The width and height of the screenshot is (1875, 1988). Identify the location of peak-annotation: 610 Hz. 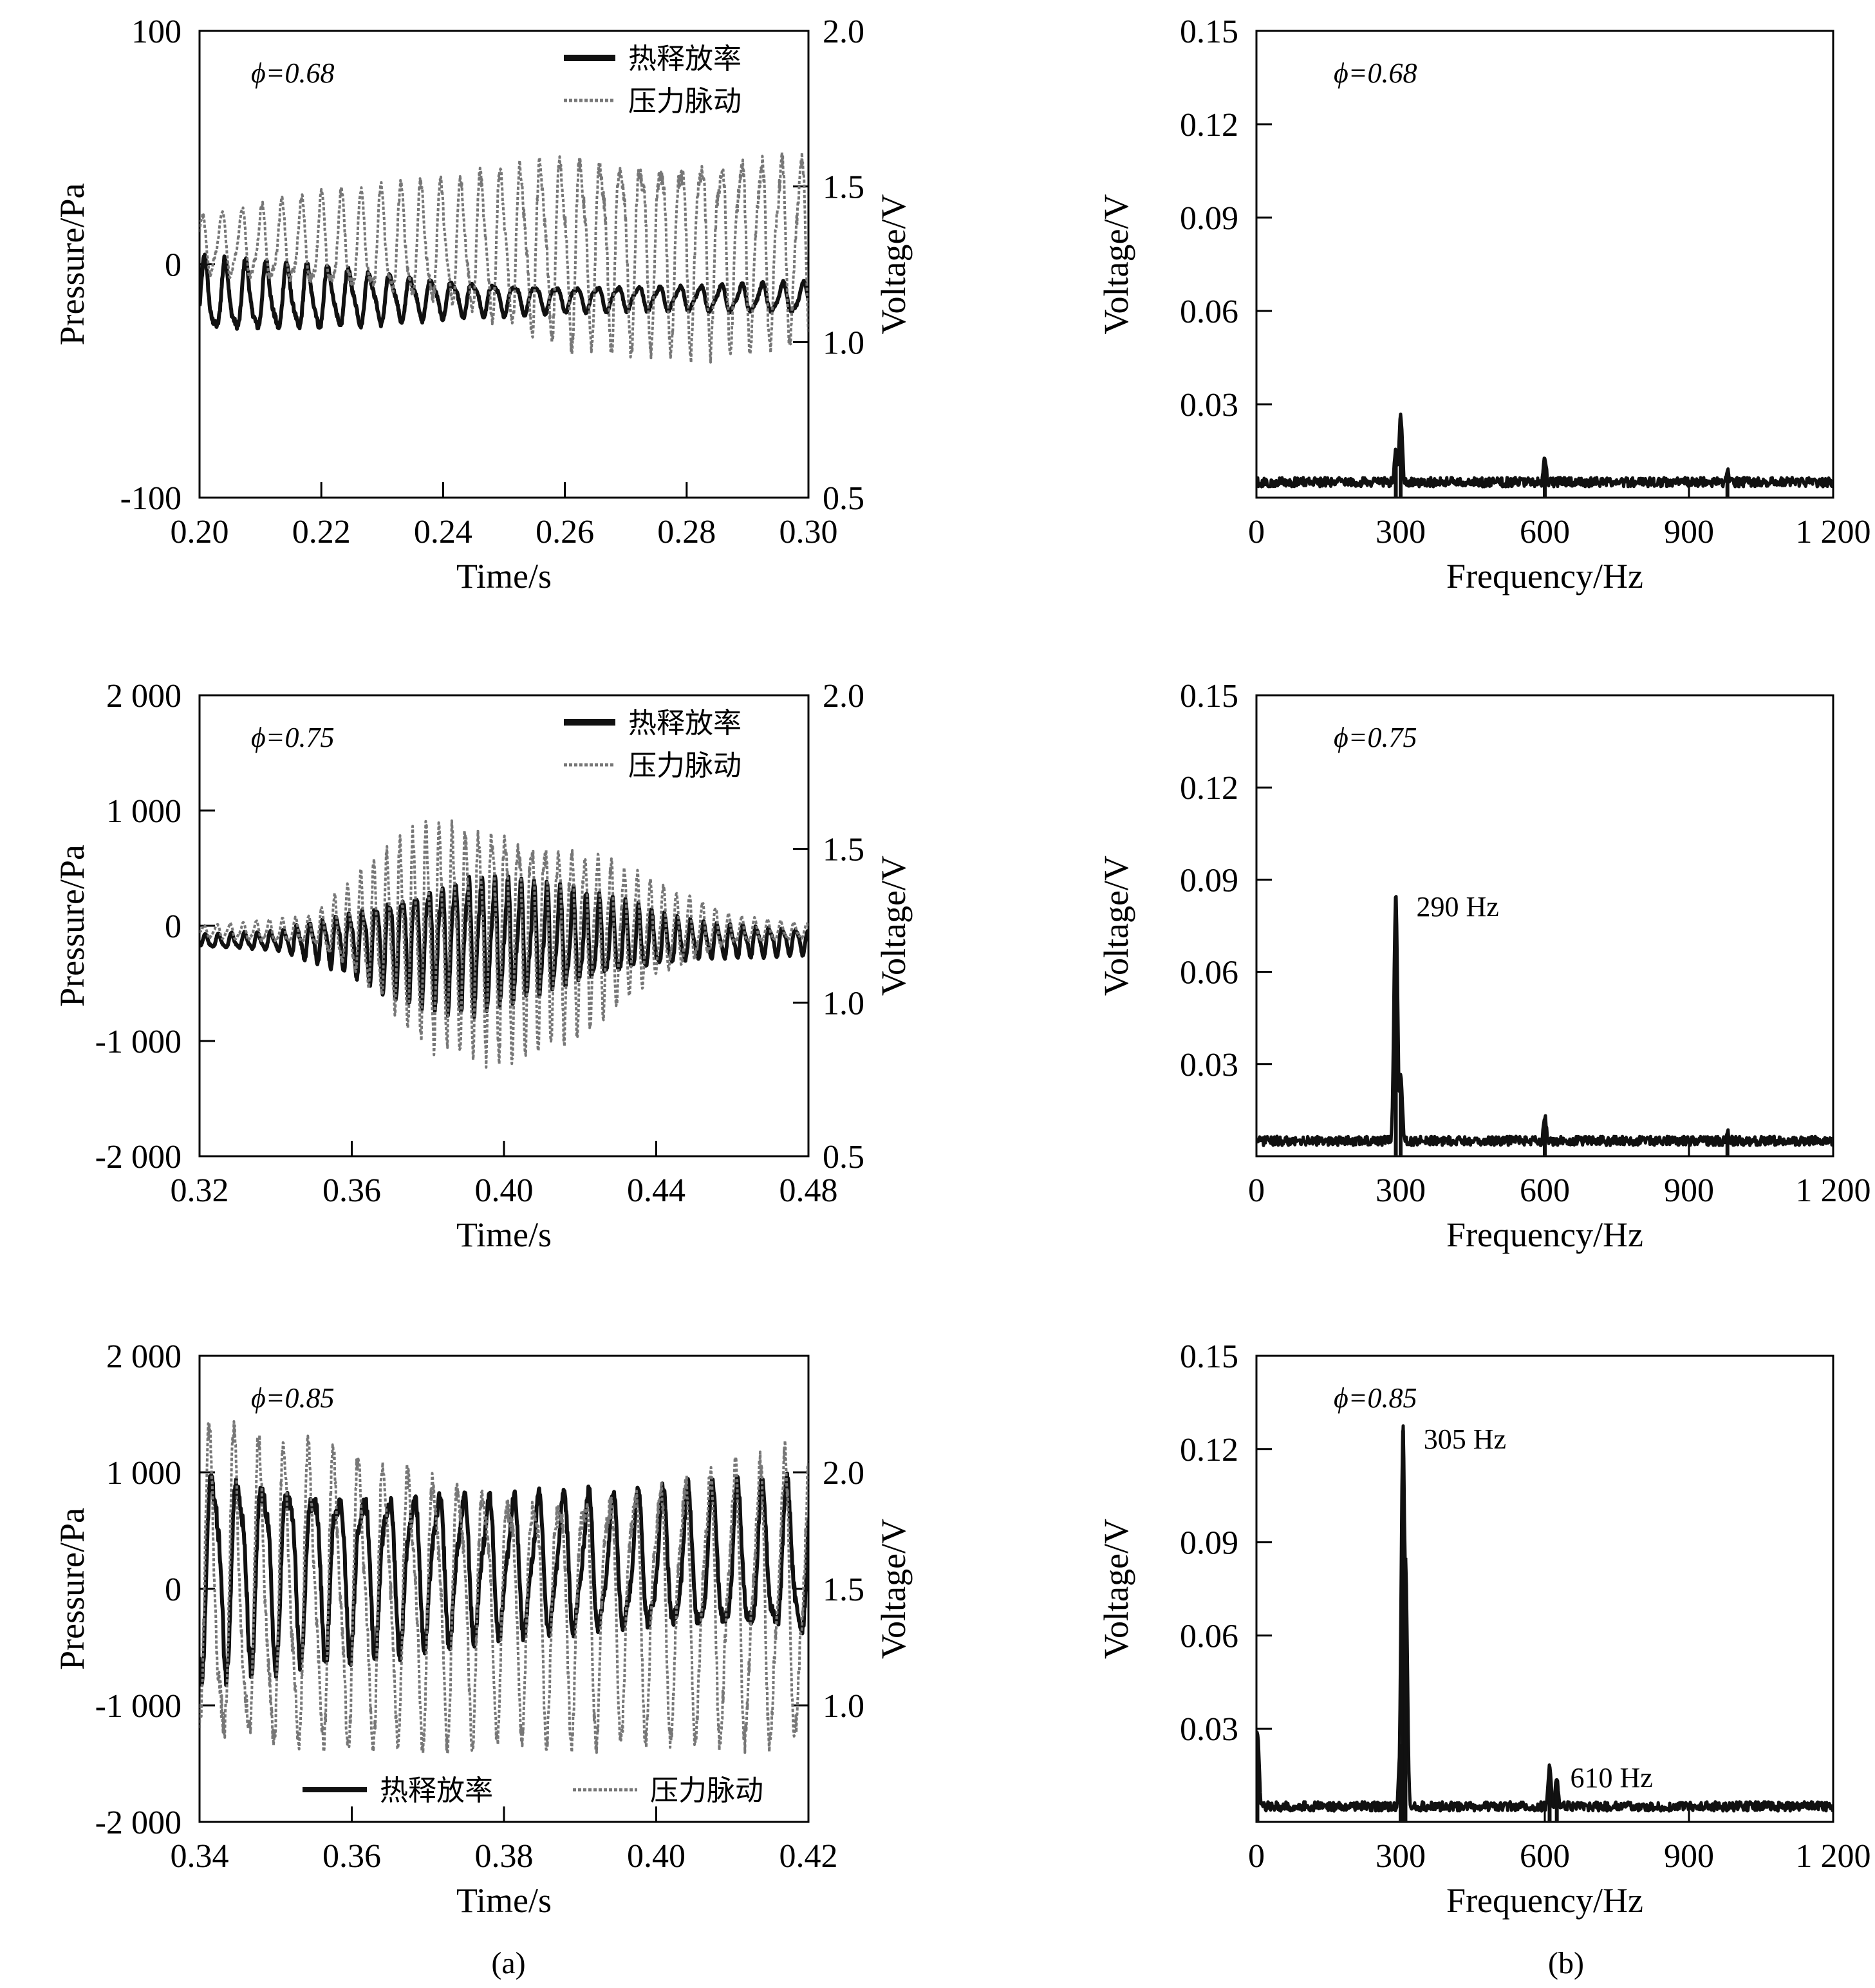
(1611, 1778).